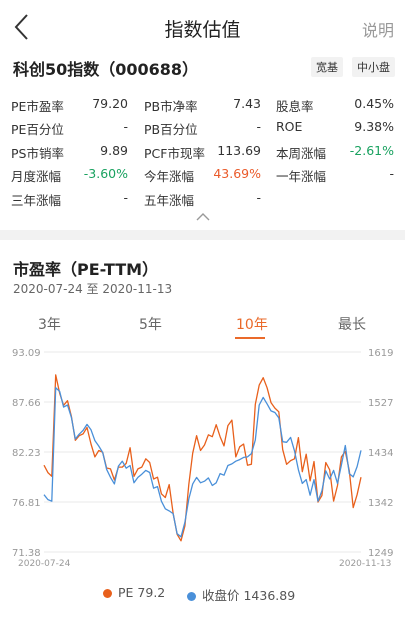  What do you see at coordinates (37, 130) in the screenshot?
I see `metric-label: PE百分位` at bounding box center [37, 130].